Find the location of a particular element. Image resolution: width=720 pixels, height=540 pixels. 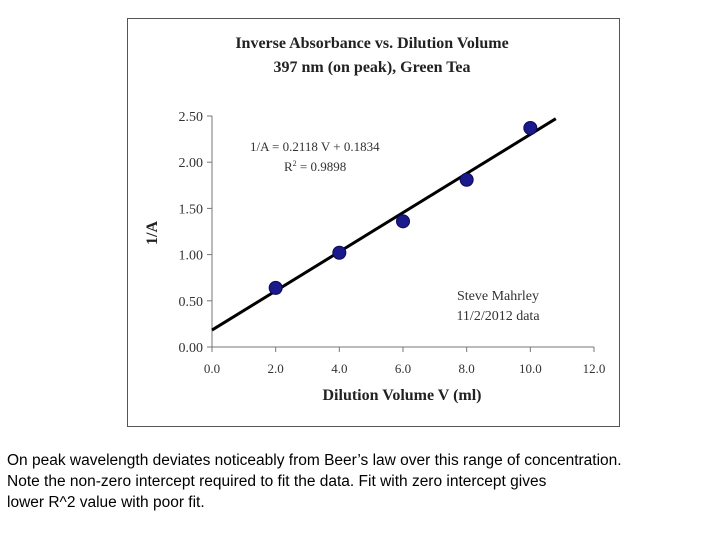

r-squared-r: R is located at coordinates (288, 166).